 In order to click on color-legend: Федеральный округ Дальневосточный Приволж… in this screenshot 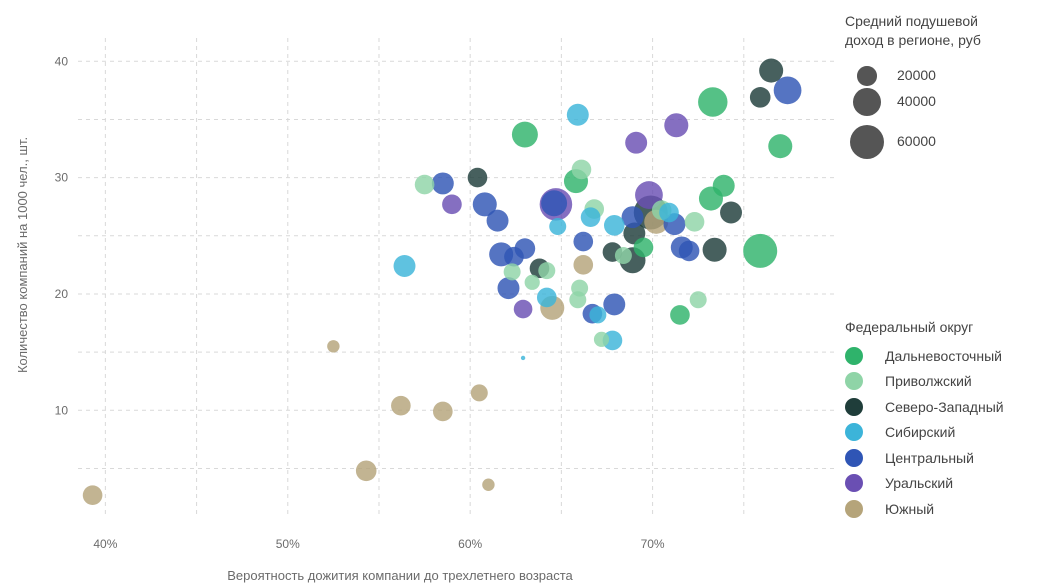, I will do `click(924, 420)`.